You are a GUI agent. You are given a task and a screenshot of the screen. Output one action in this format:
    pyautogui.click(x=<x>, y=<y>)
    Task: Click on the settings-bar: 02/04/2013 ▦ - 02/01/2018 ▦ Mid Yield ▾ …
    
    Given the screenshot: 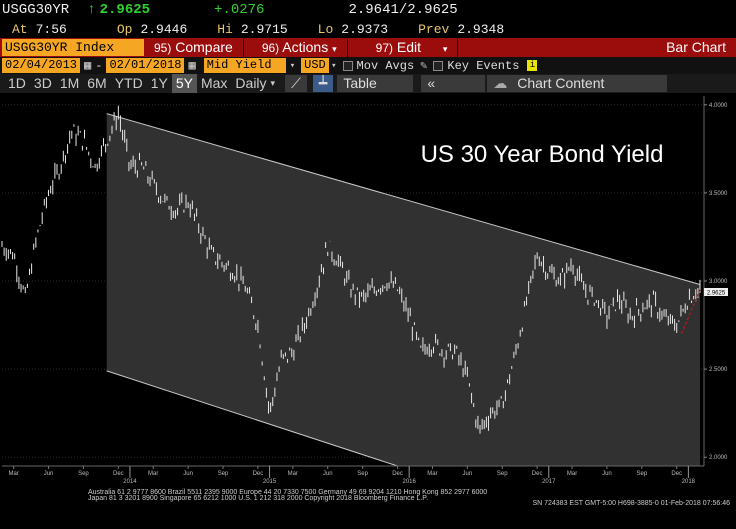 What is the action you would take?
    pyautogui.click(x=368, y=65)
    